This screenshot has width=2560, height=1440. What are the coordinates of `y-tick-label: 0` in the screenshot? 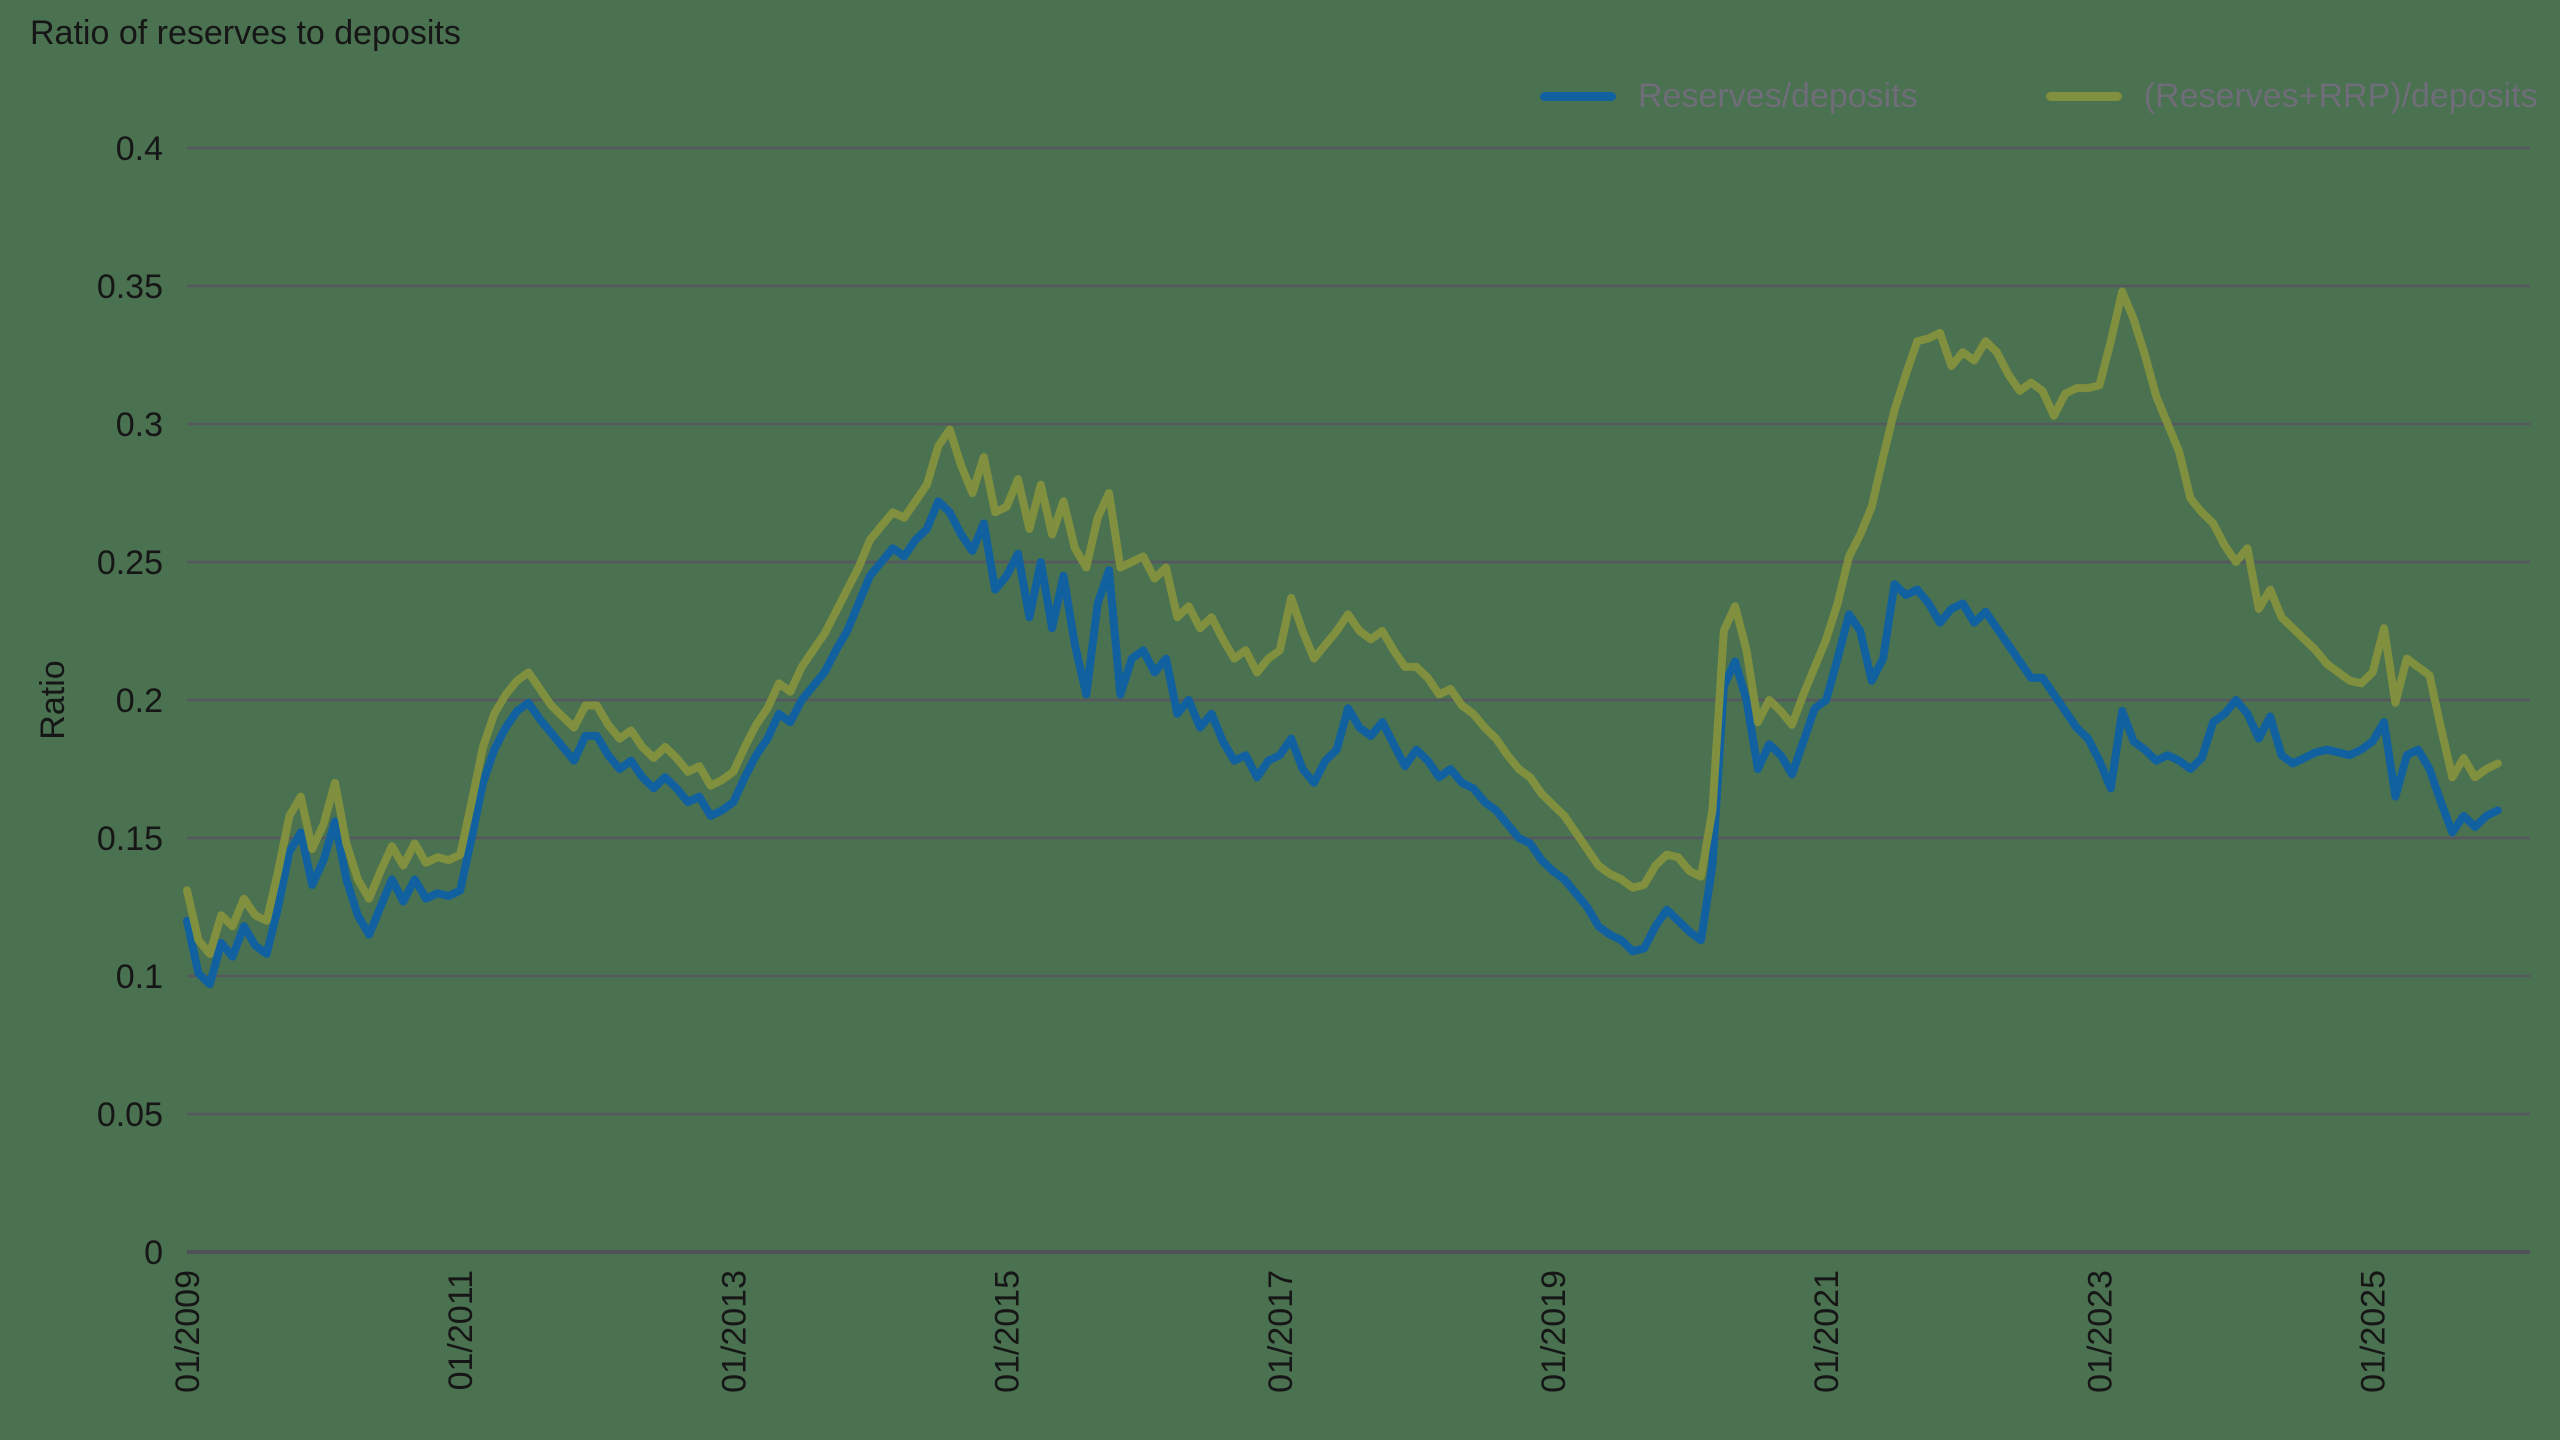 It's located at (153, 1253).